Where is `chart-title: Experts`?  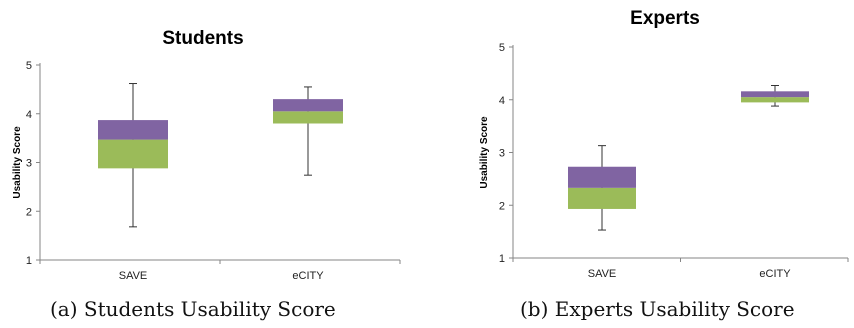 chart-title: Experts is located at coordinates (665, 18).